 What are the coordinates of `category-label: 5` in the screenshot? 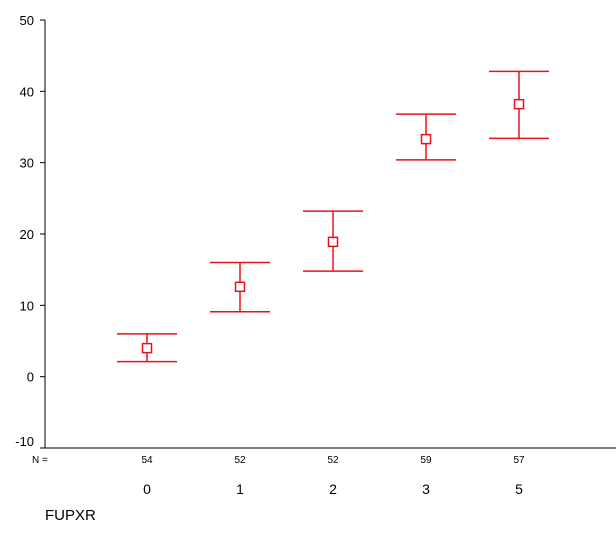 It's located at (519, 489).